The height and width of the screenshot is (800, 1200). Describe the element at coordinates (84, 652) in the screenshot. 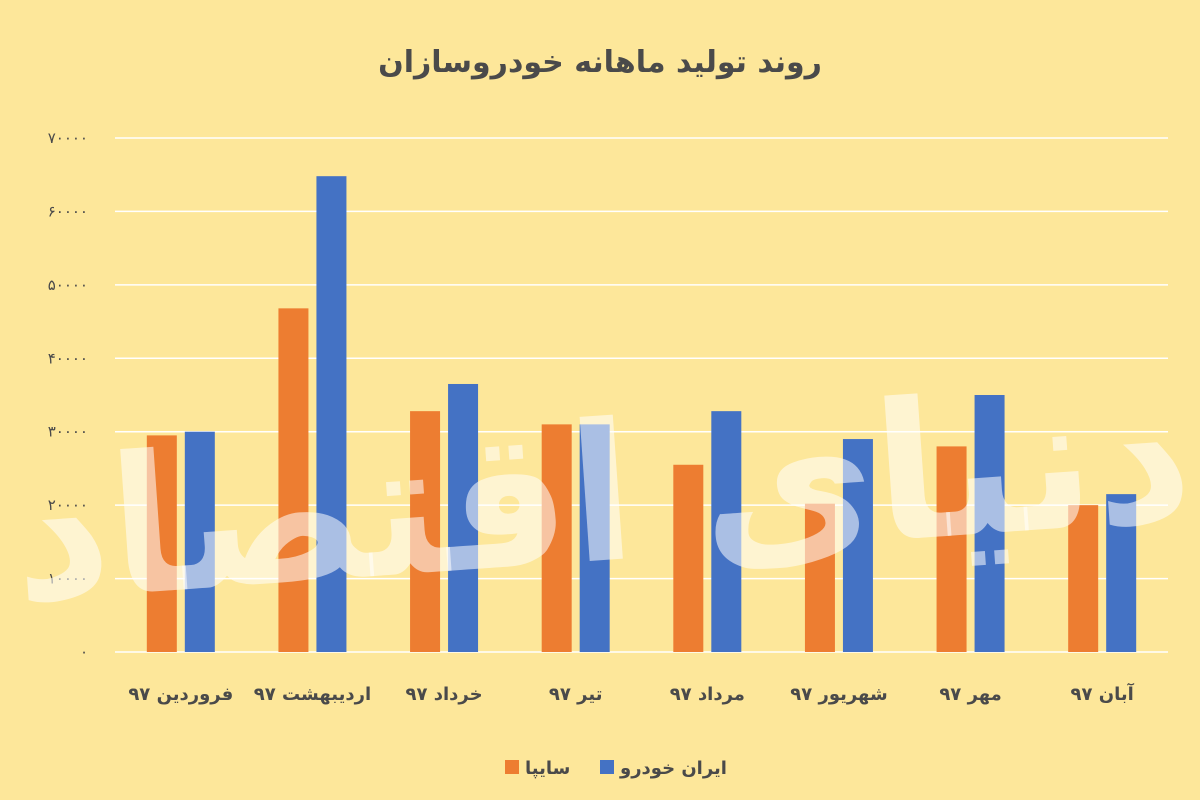

I see `y-tick-label: ۰` at that location.